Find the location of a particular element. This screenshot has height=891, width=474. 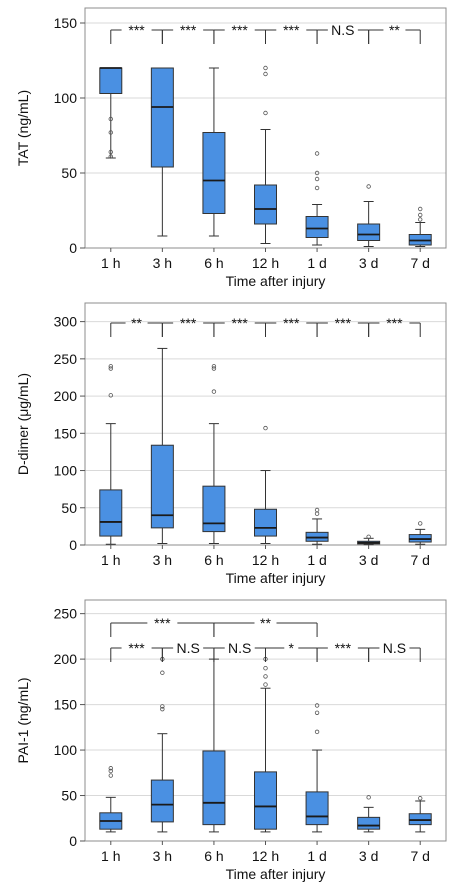

y-tick-label: 300 is located at coordinates (66, 322).